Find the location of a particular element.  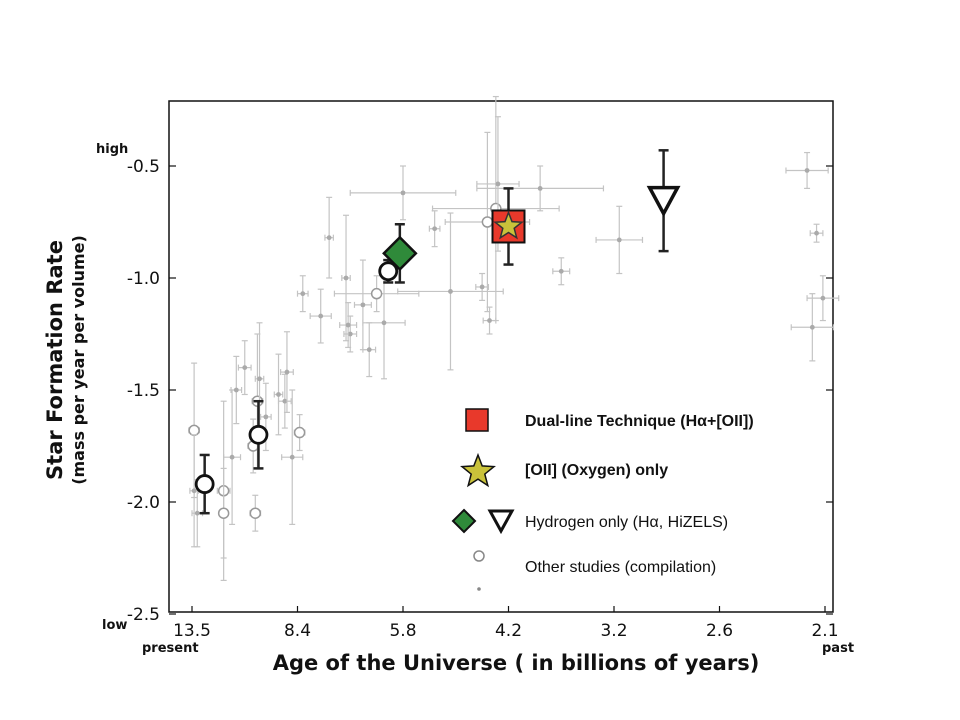

y-tick-label: -1.0 is located at coordinates (143, 279).